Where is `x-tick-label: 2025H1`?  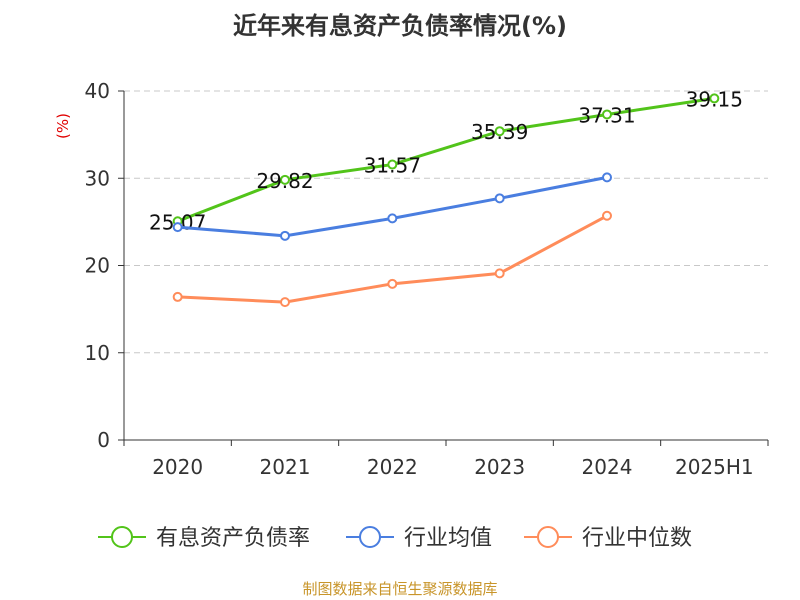
x-tick-label: 2025H1 is located at coordinates (714, 467).